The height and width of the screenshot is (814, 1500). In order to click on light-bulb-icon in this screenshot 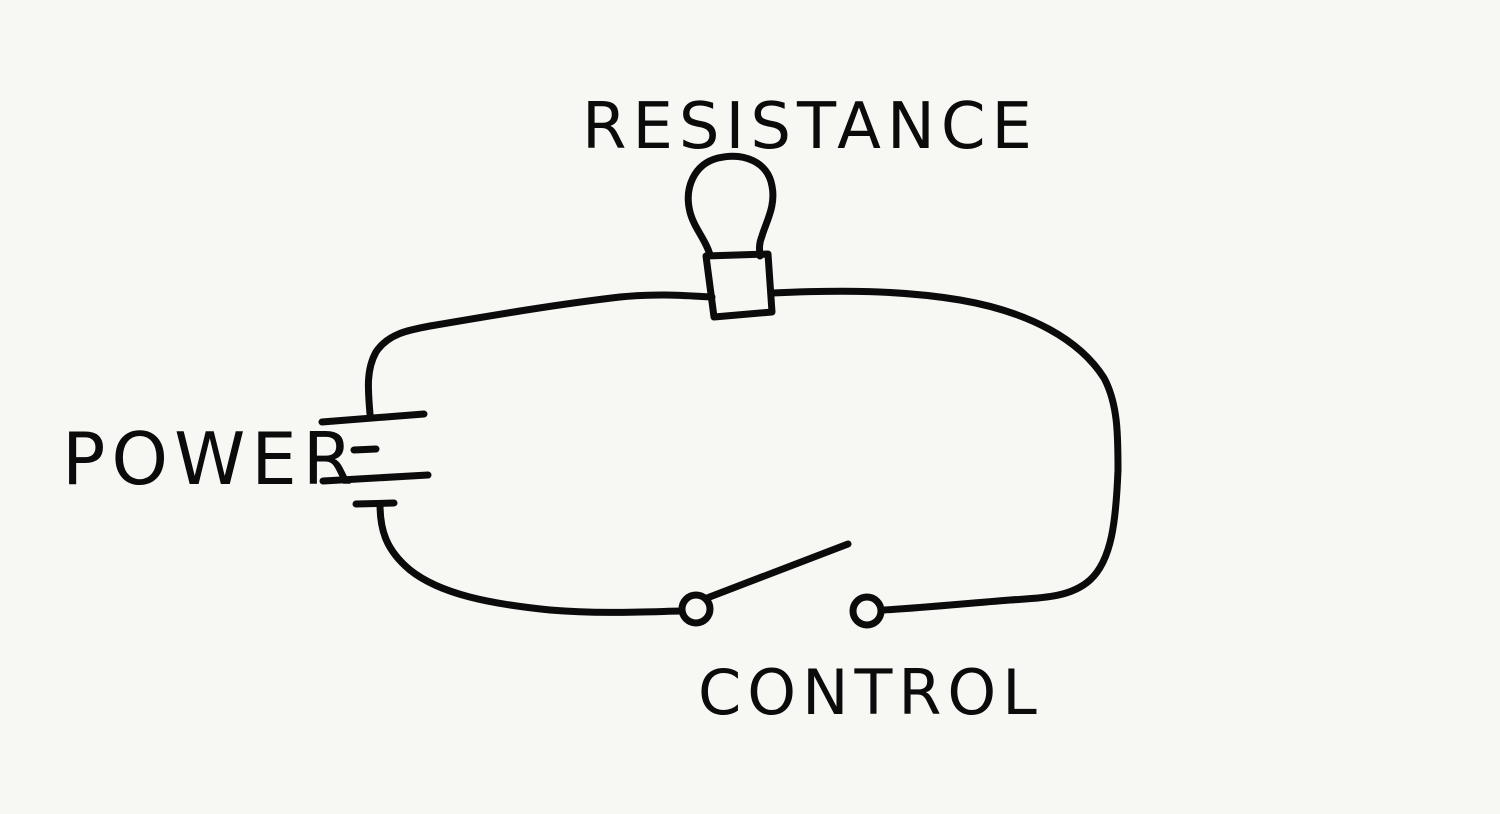, I will do `click(730, 236)`.